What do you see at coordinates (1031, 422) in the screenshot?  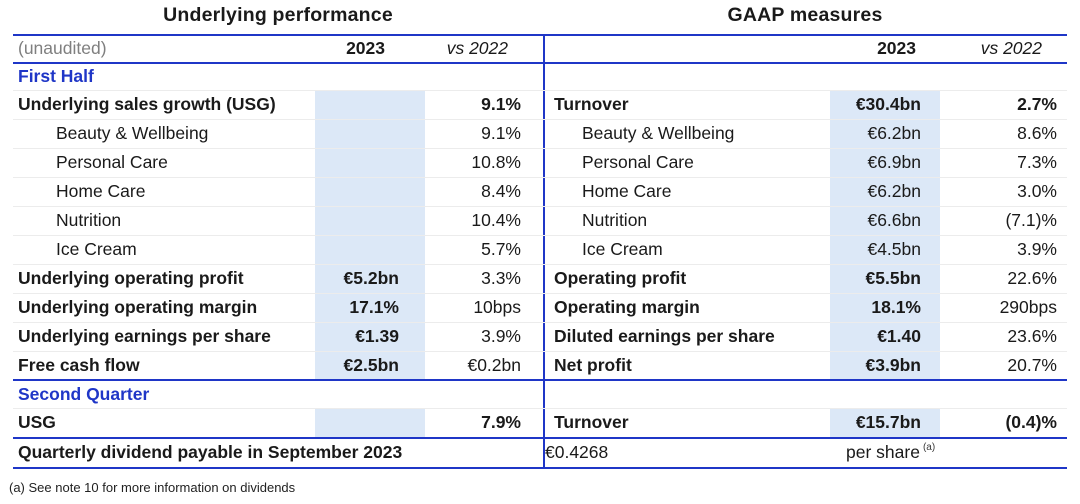 I see `value-vs-2022: (0.4)%` at bounding box center [1031, 422].